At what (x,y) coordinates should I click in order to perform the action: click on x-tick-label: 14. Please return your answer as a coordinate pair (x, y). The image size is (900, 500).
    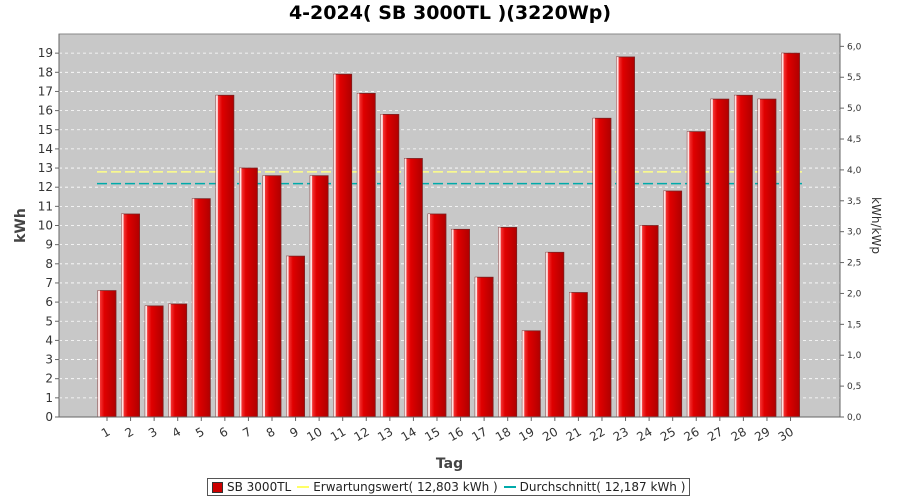
    Looking at the image, I should click on (409, 434).